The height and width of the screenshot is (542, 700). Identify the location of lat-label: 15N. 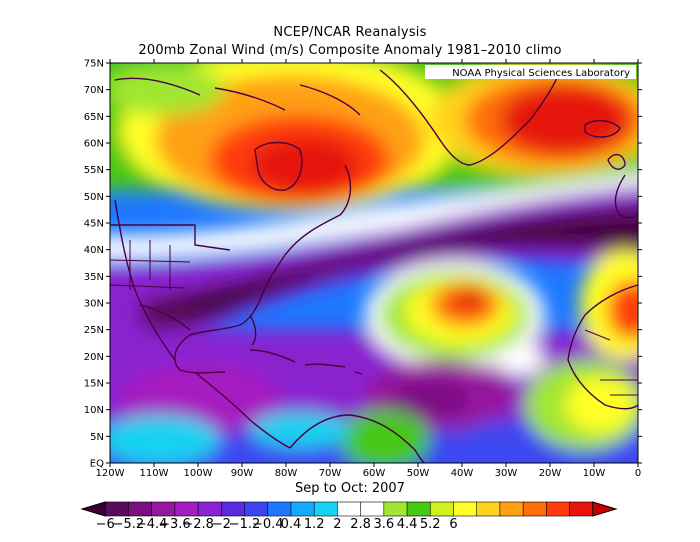
(94, 384).